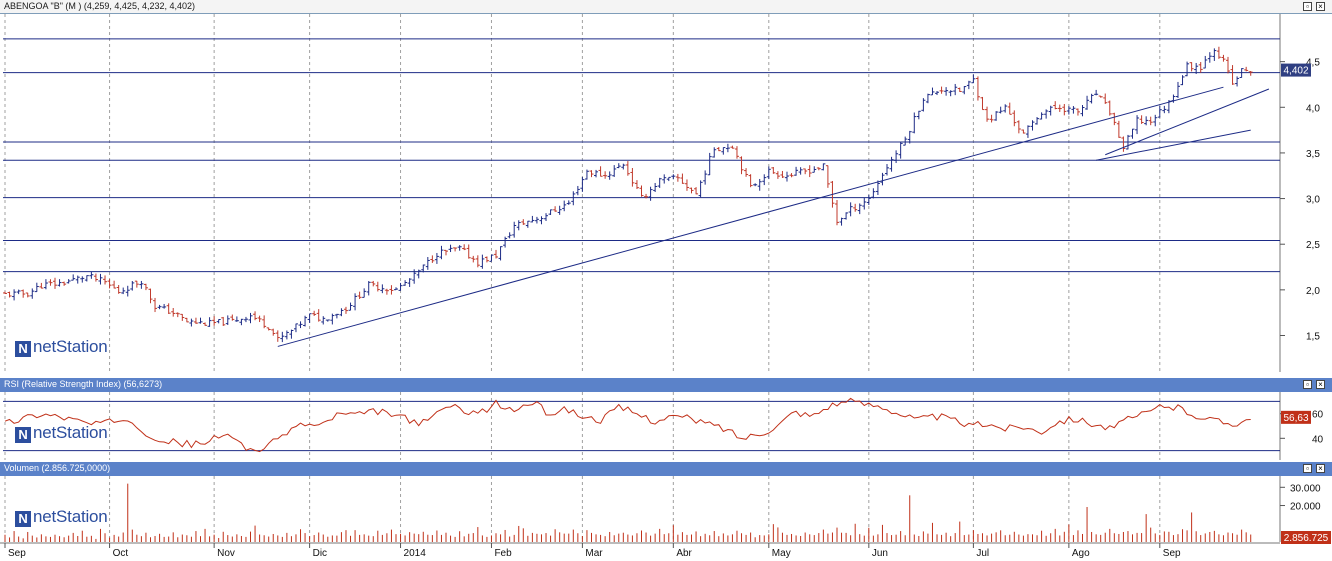 The width and height of the screenshot is (1332, 561). Describe the element at coordinates (1313, 200) in the screenshot. I see `price-y-tick-label: 3,0` at that location.